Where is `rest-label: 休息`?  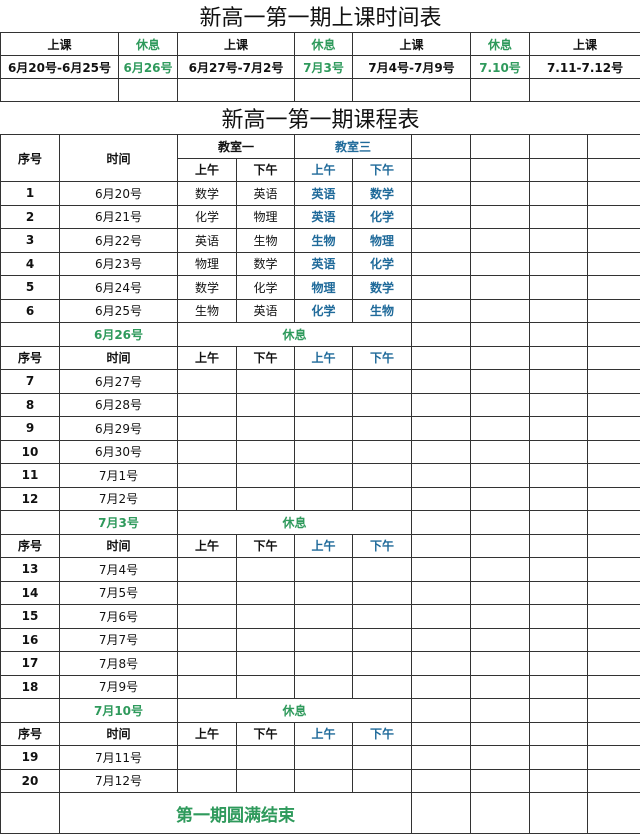
rest-label: 休息 is located at coordinates (295, 711).